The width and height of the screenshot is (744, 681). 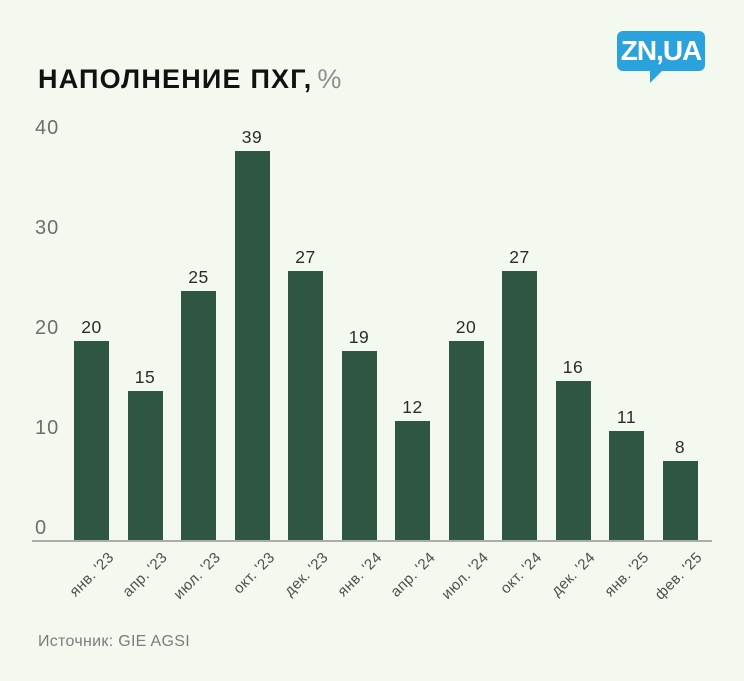 I want to click on x-axis-tick-label: янв. '24, so click(x=359, y=575).